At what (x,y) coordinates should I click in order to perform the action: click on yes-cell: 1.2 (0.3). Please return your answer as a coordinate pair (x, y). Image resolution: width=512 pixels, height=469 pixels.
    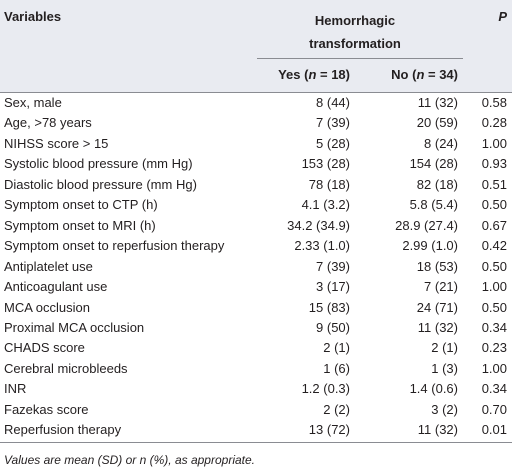
    Looking at the image, I should click on (325, 389).